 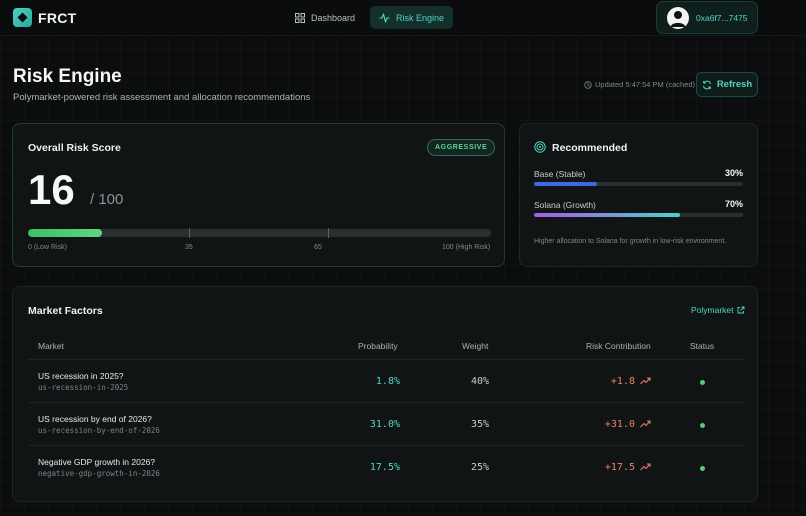 I want to click on avatar, so click(x=678, y=17).